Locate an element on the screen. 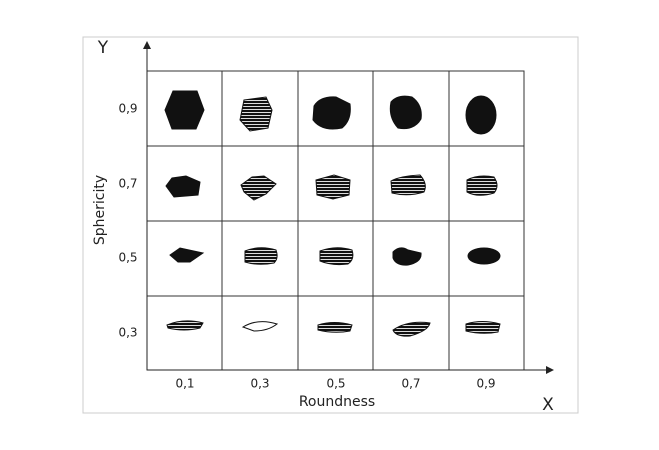 The image size is (659, 450). column-label: 0,9 is located at coordinates (485, 384).